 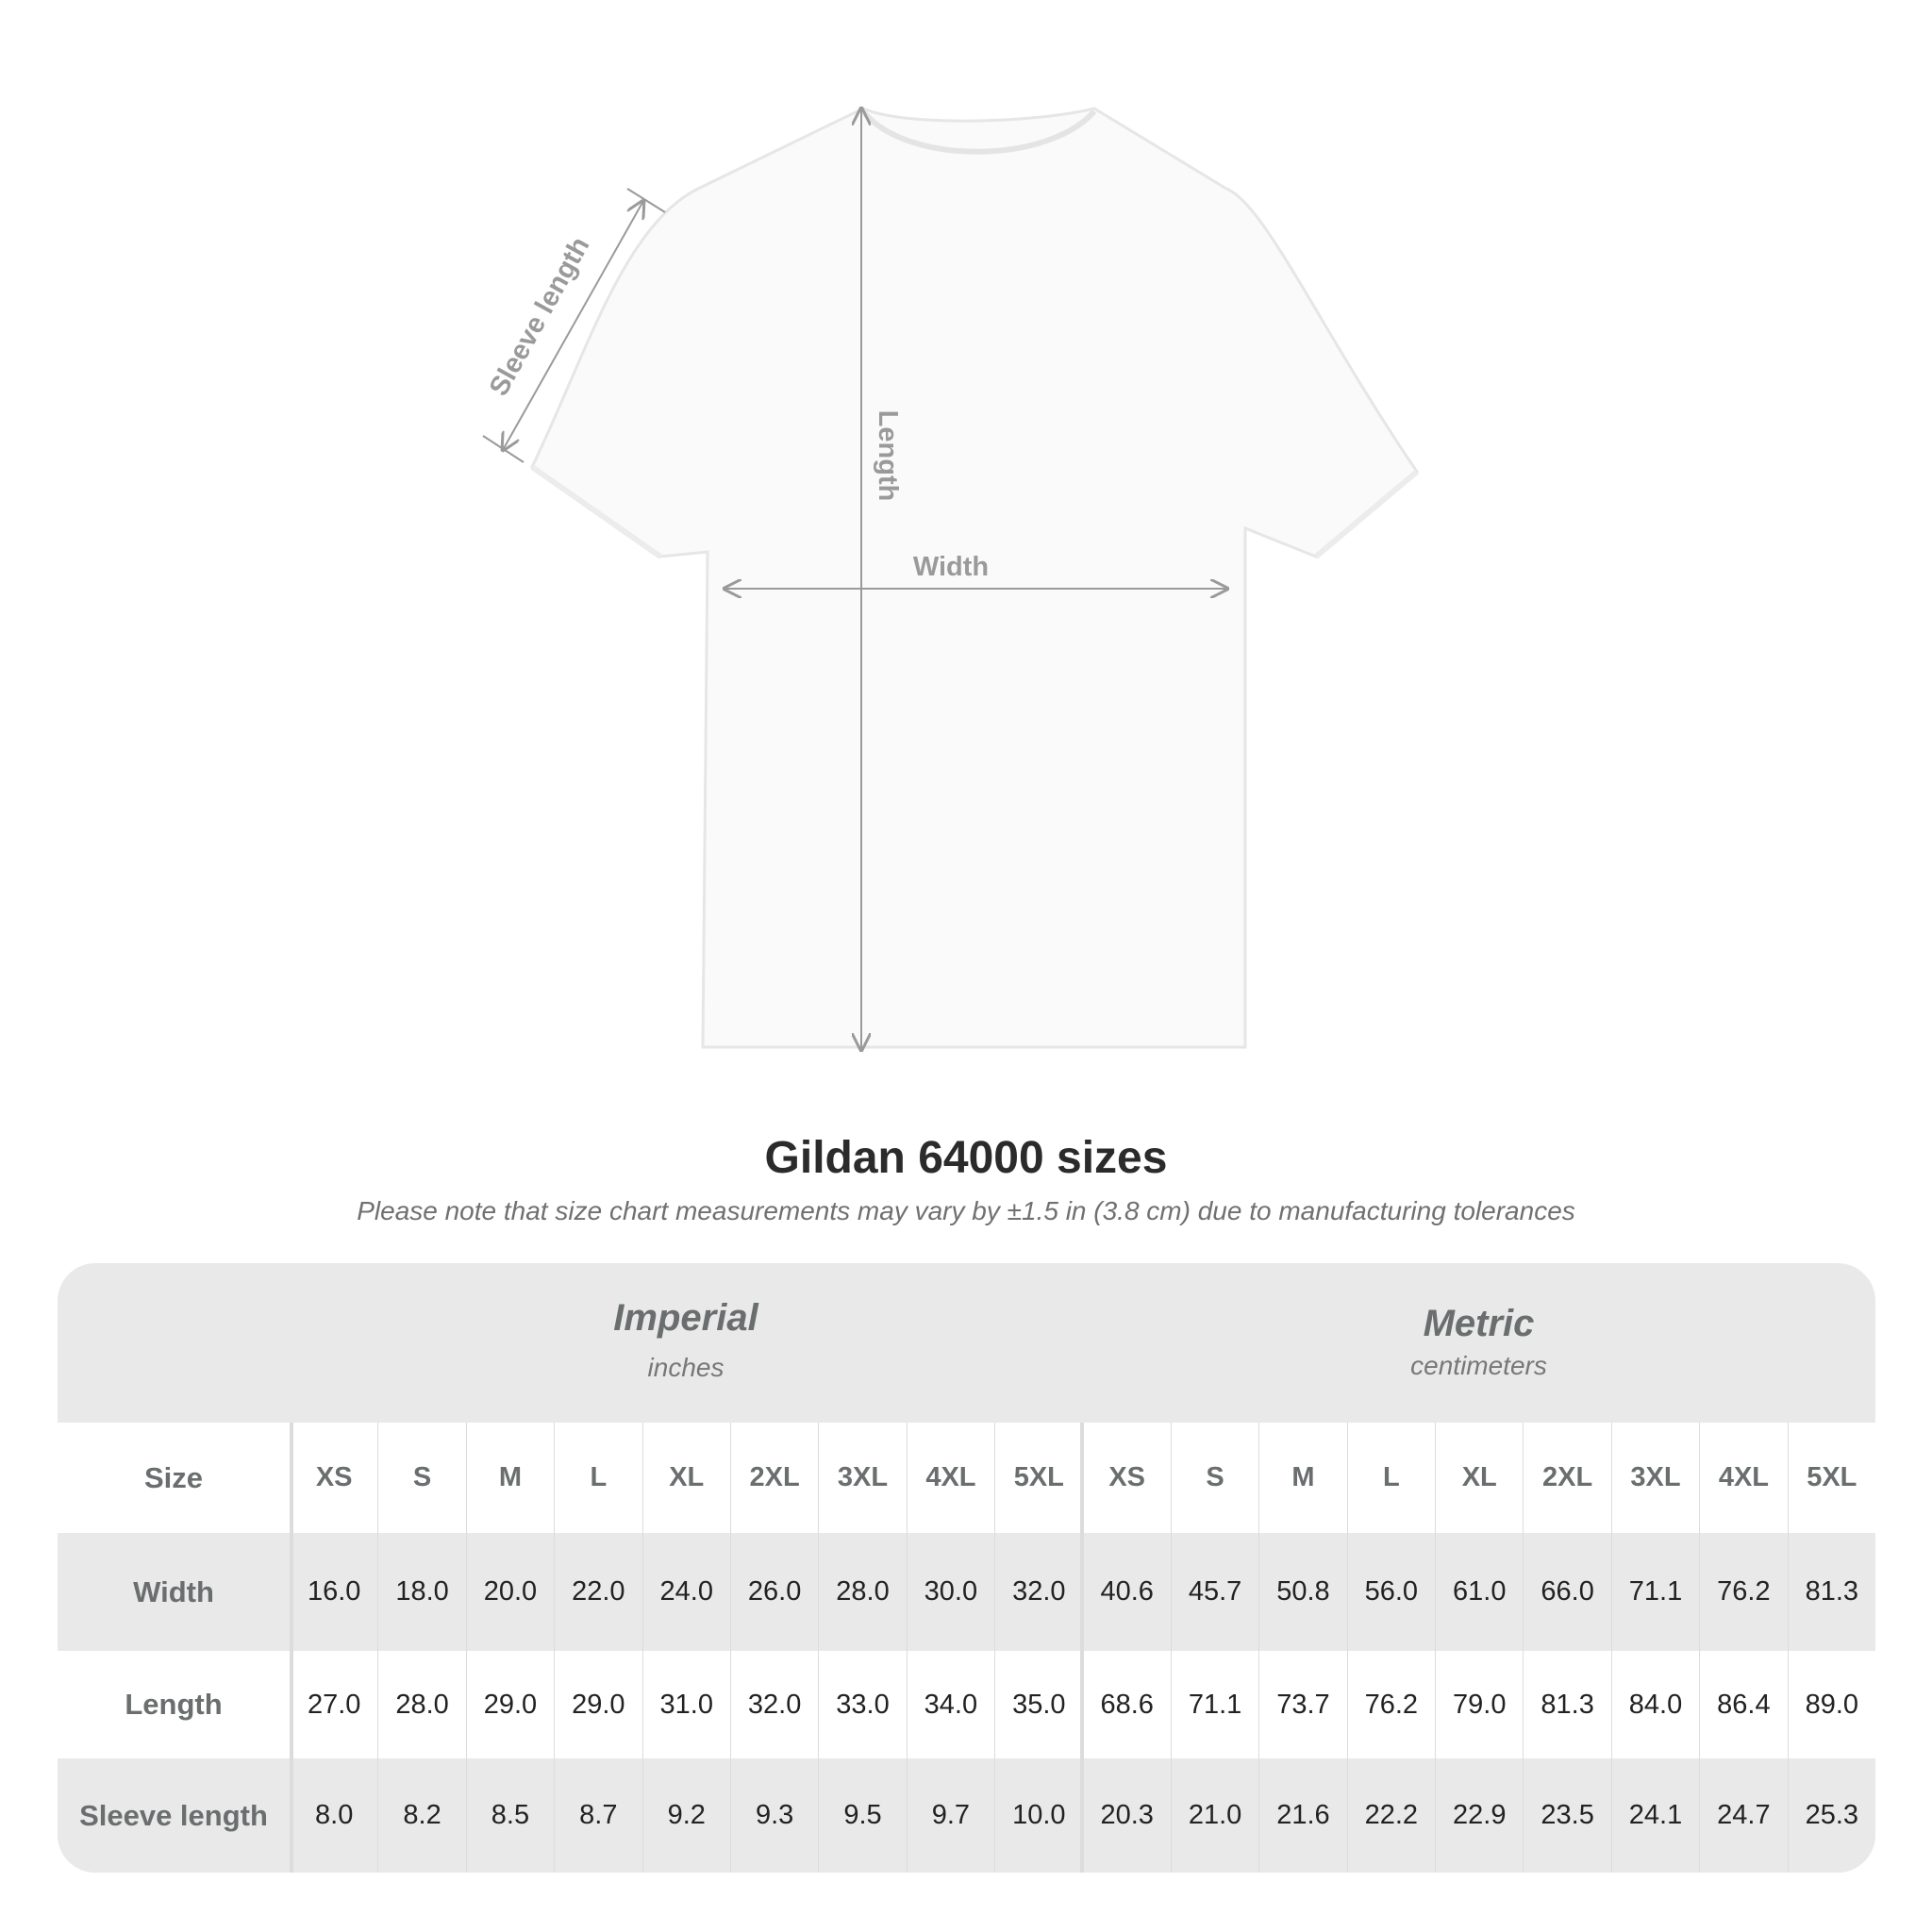 I want to click on value-cell: 22.0, so click(x=598, y=1592).